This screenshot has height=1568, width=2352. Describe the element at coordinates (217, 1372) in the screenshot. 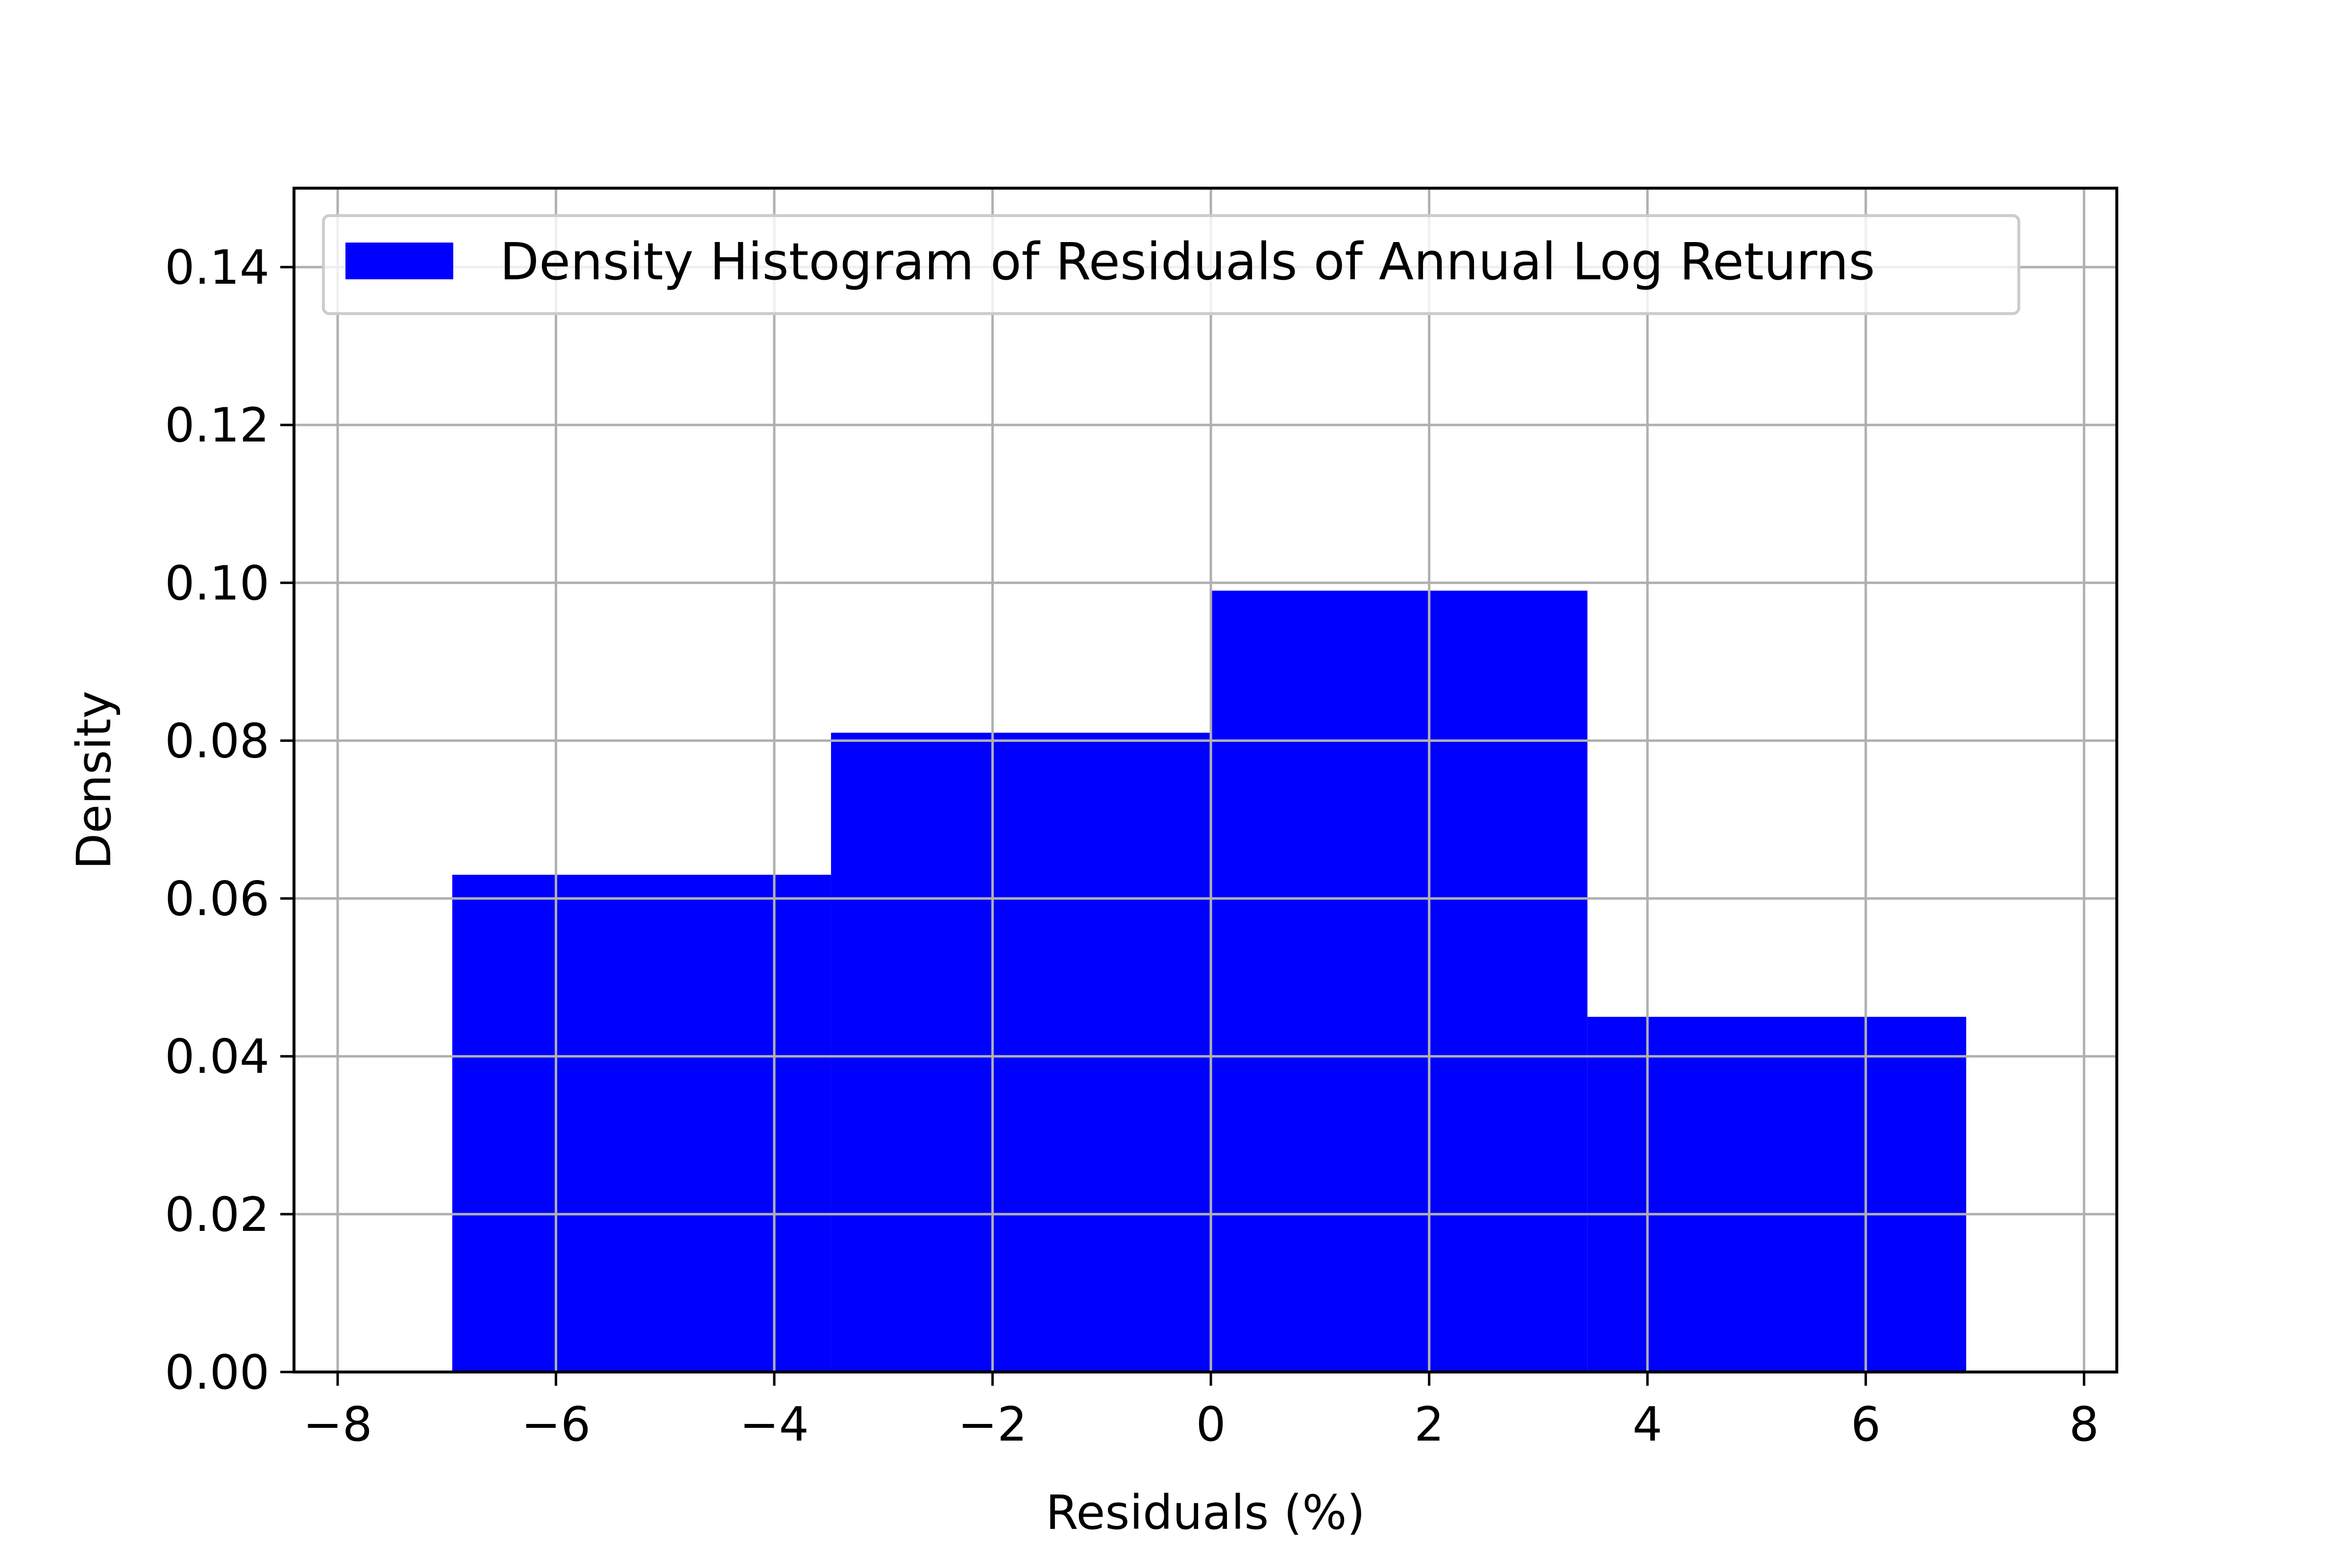

I see `y-tick-label-0: 0.00` at that location.